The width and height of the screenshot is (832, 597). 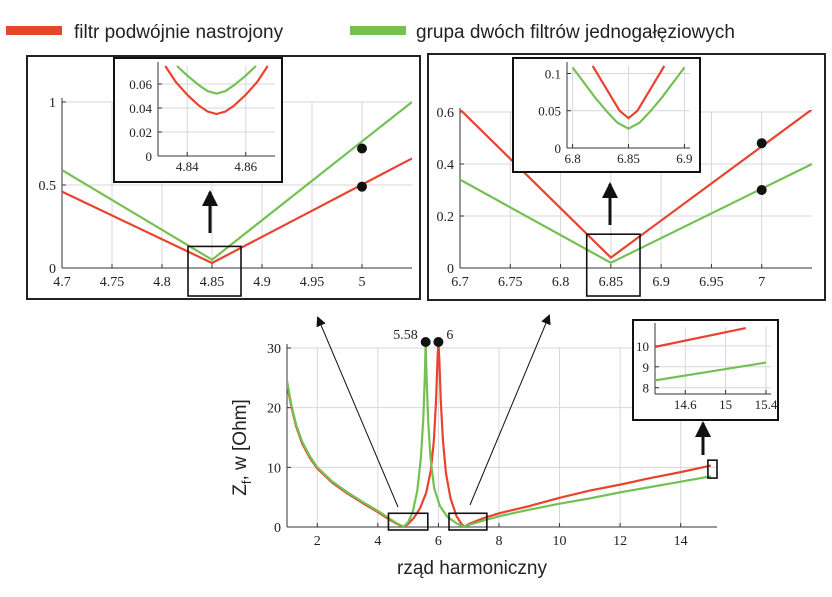 What do you see at coordinates (112, 282) in the screenshot?
I see `zoom-left-xtick-label: 4.75` at bounding box center [112, 282].